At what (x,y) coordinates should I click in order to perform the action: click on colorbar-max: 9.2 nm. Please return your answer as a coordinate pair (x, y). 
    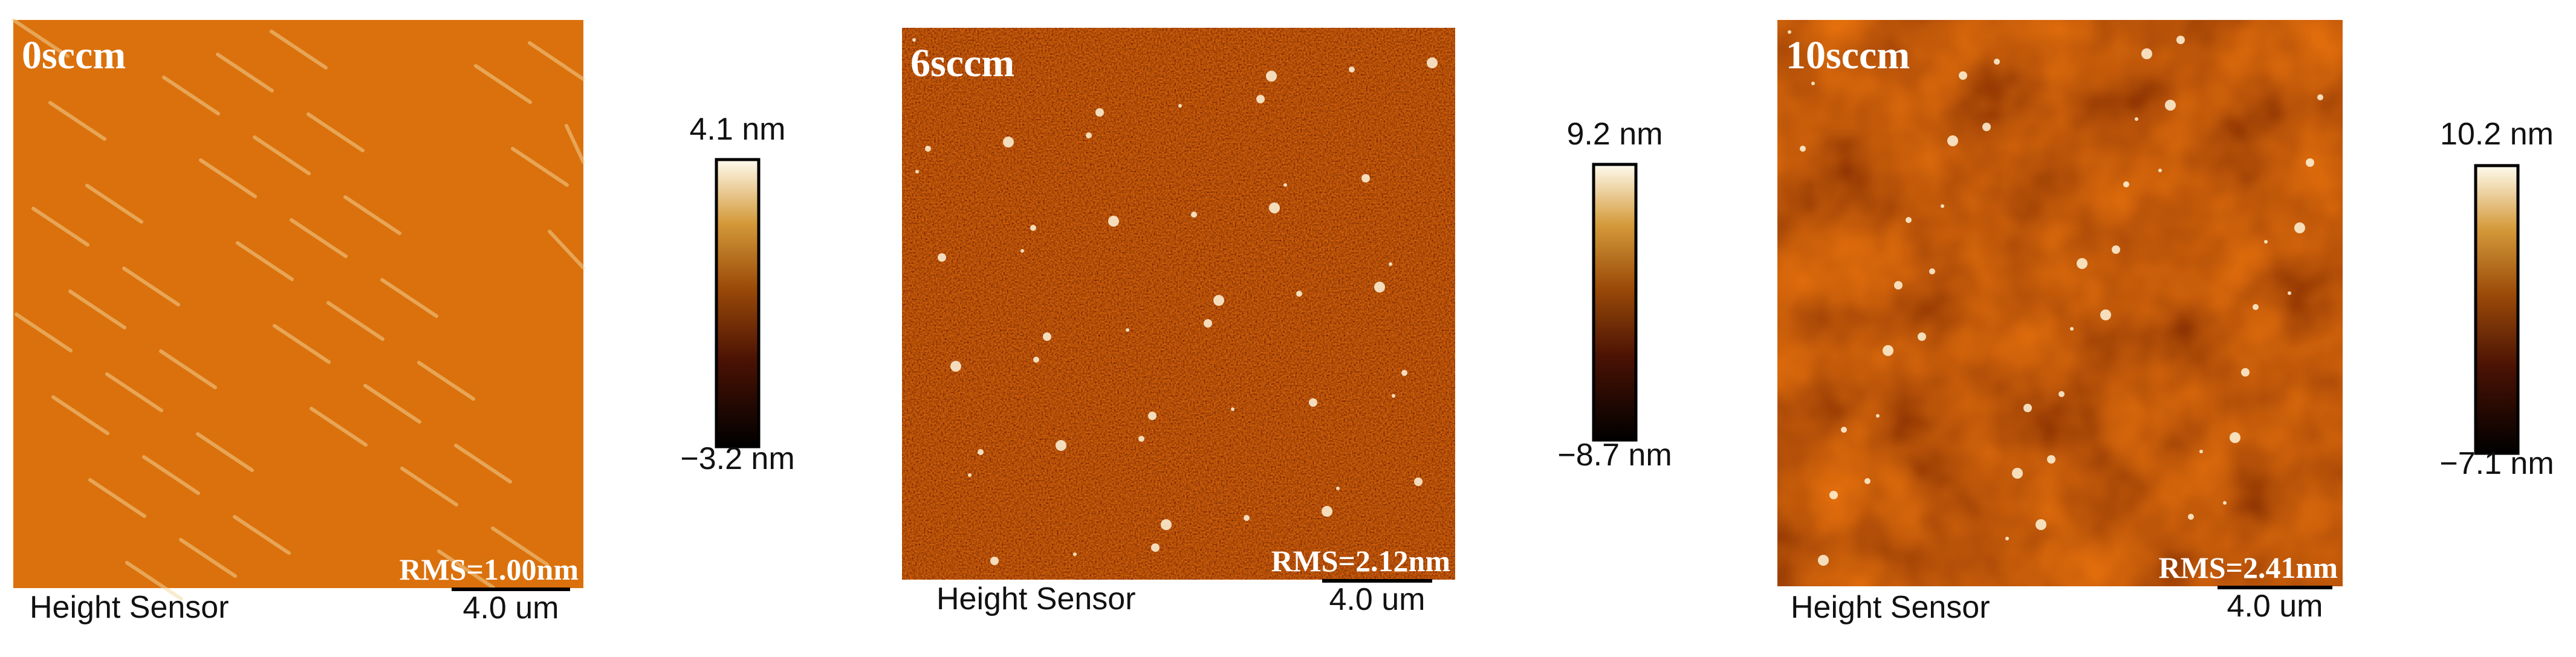
    Looking at the image, I should click on (1615, 134).